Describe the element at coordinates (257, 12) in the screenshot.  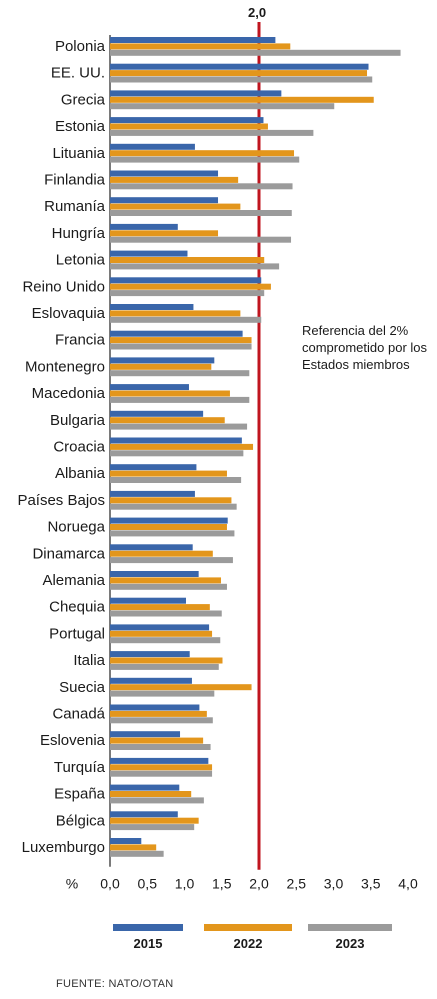
I see `reference-line-label: 2,0` at that location.